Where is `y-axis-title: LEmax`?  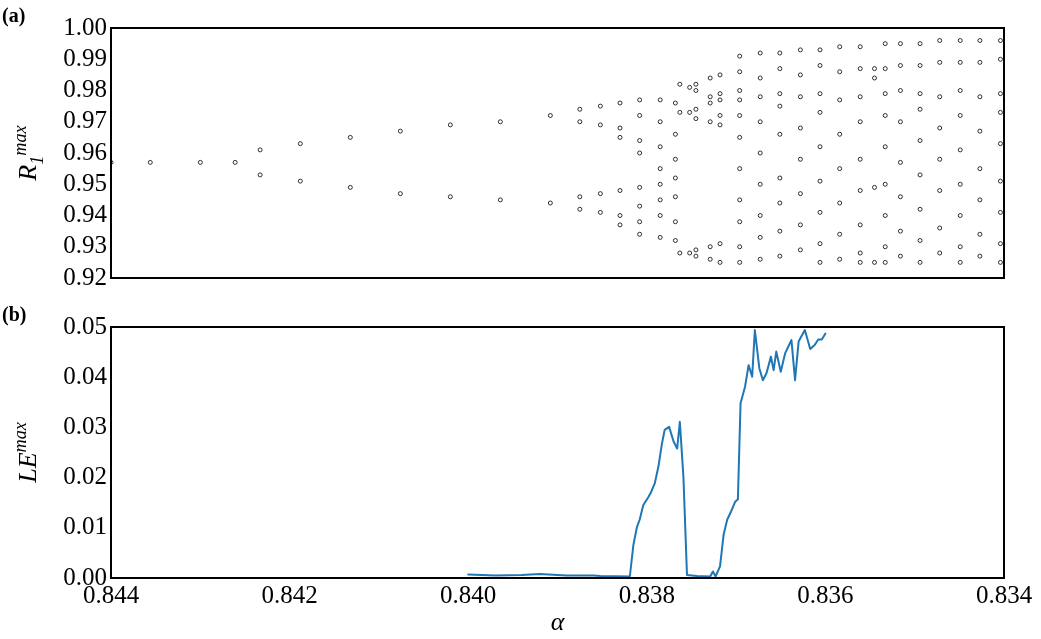
y-axis-title: LEmax is located at coordinates (25, 453).